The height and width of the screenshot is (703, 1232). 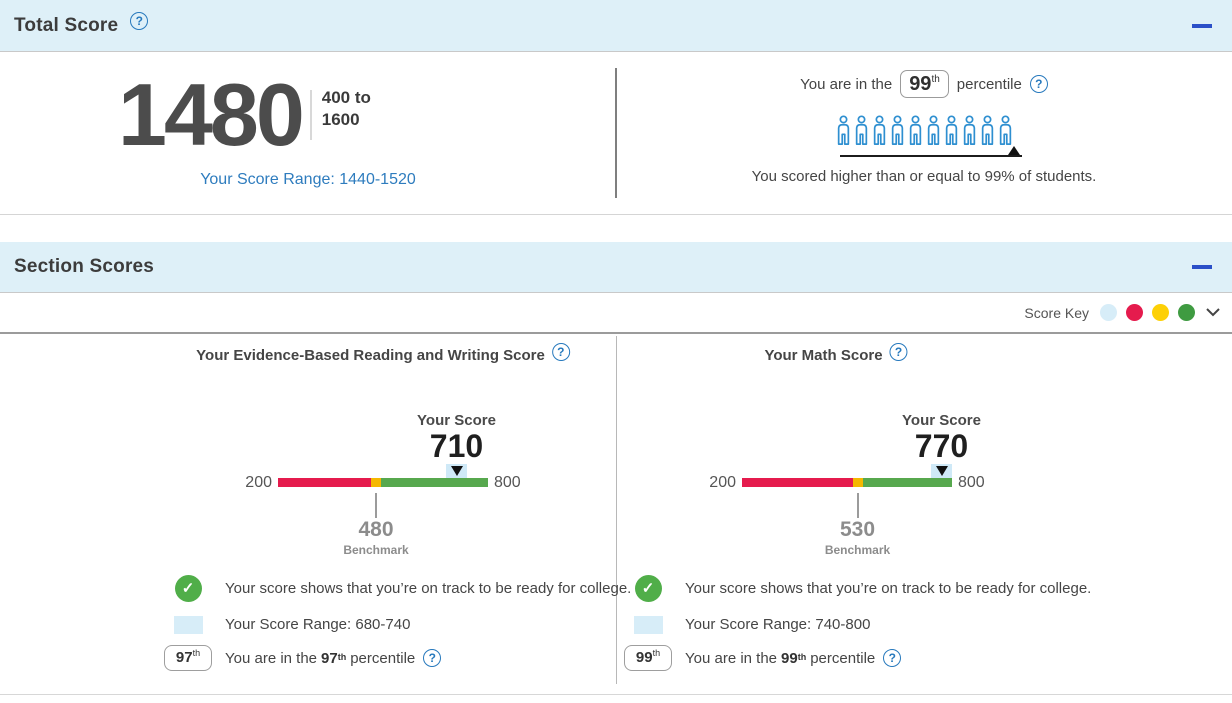 What do you see at coordinates (1014, 150) in the screenshot?
I see `marker-triangle-icon` at bounding box center [1014, 150].